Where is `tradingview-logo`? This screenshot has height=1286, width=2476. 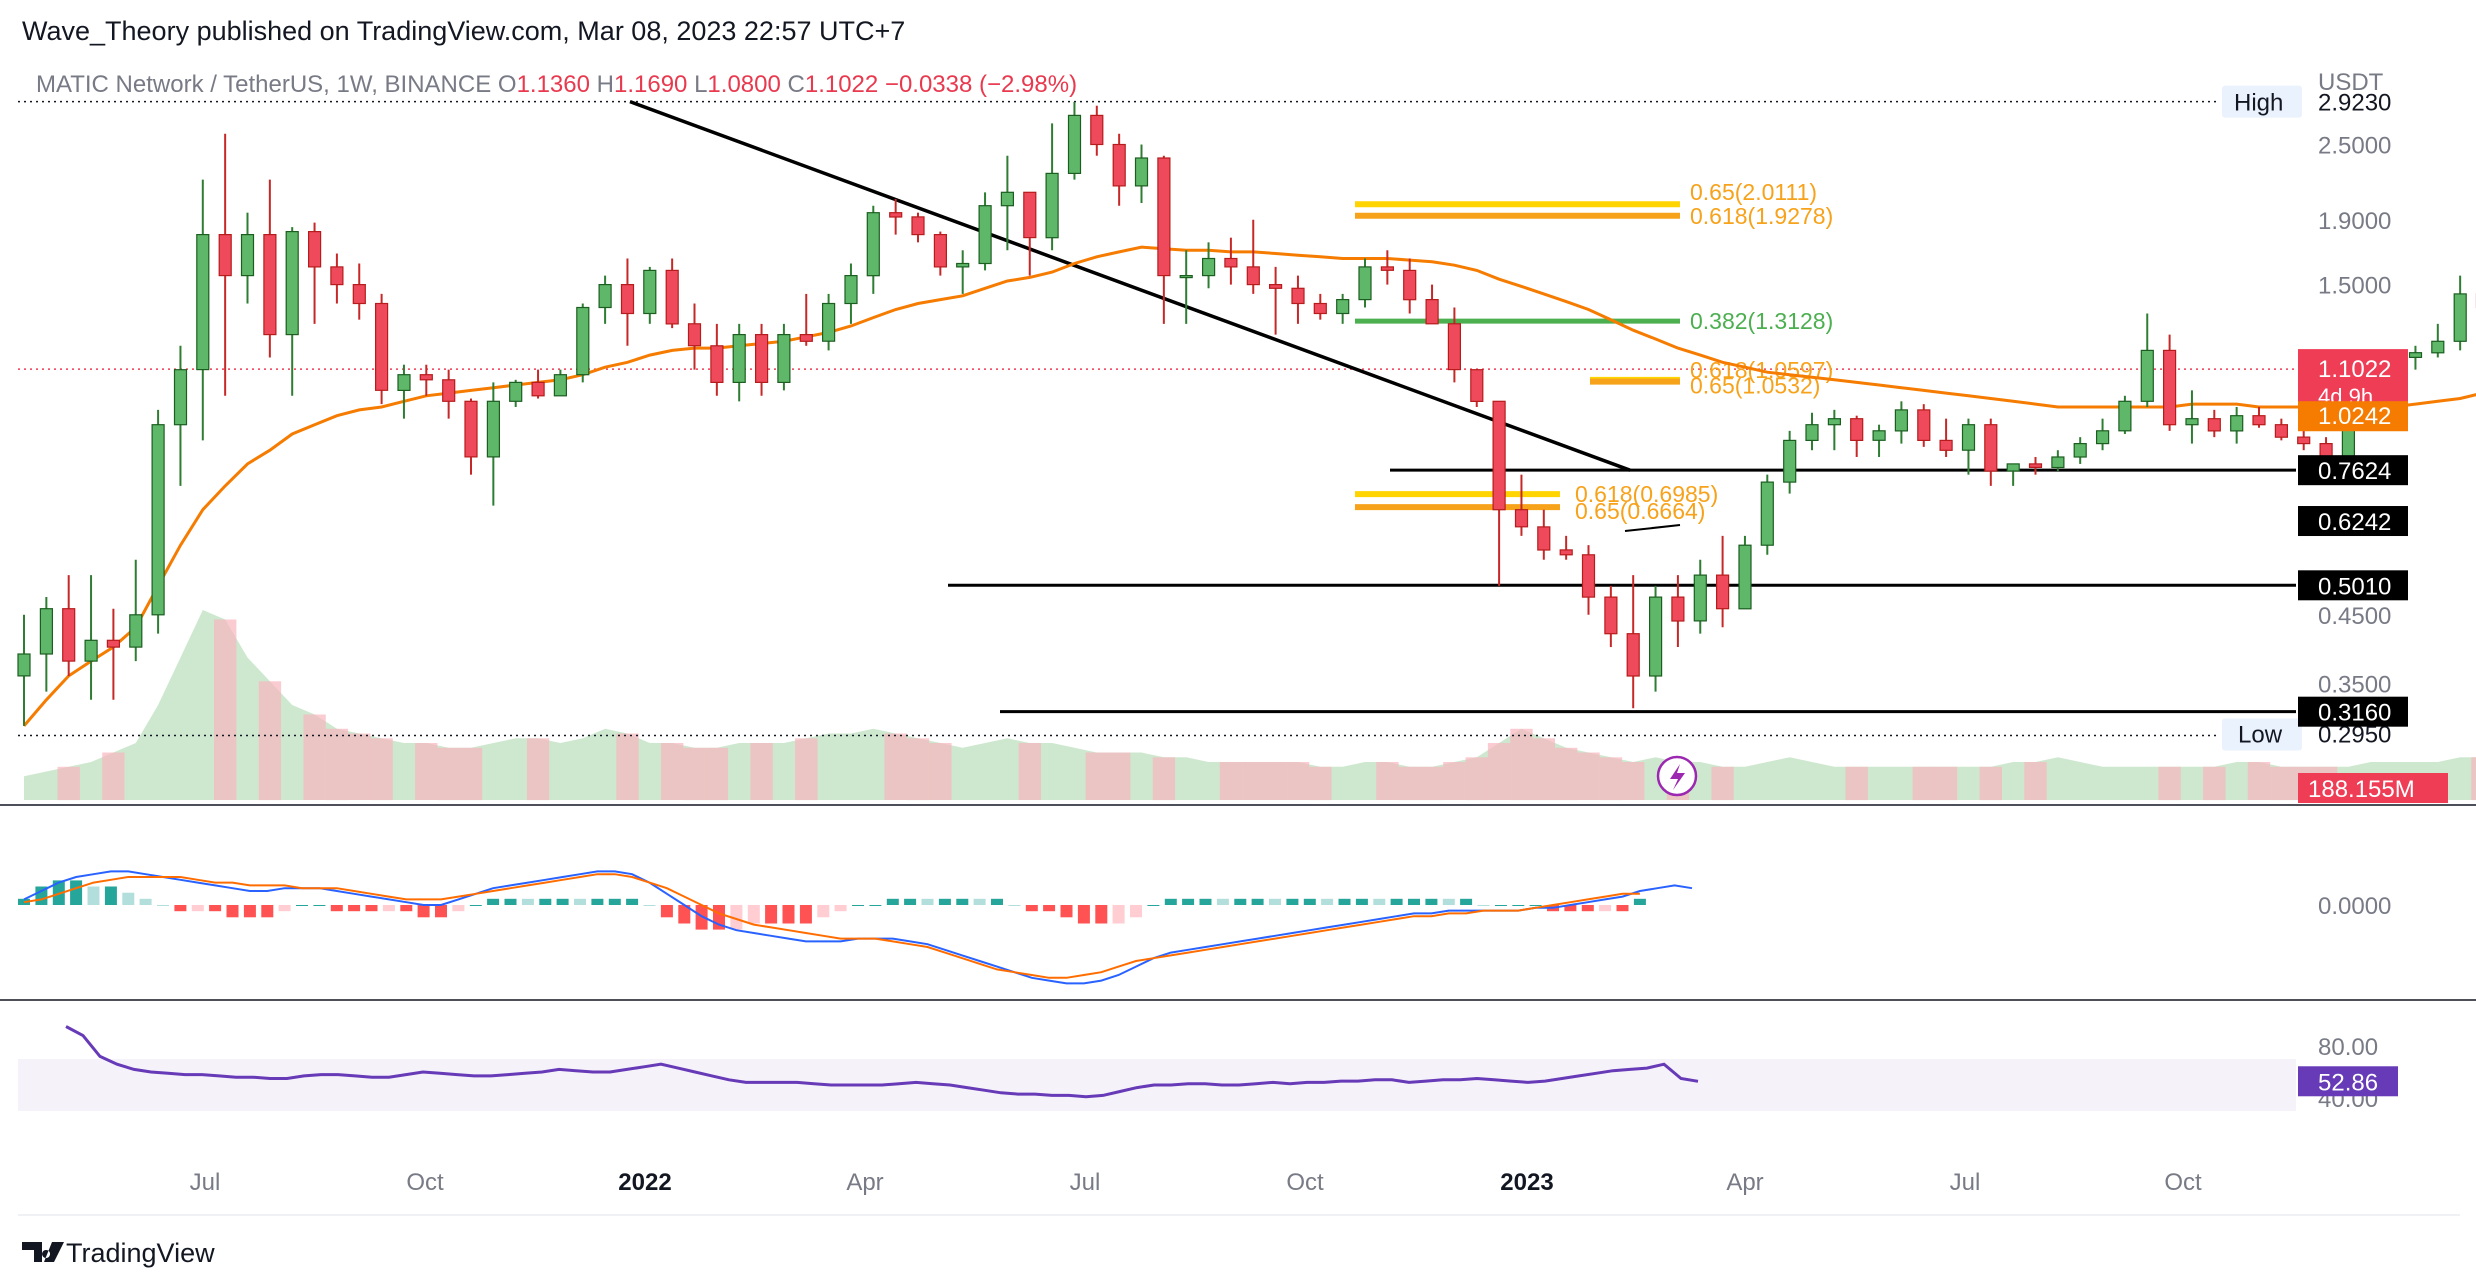 tradingview-logo is located at coordinates (43, 1252).